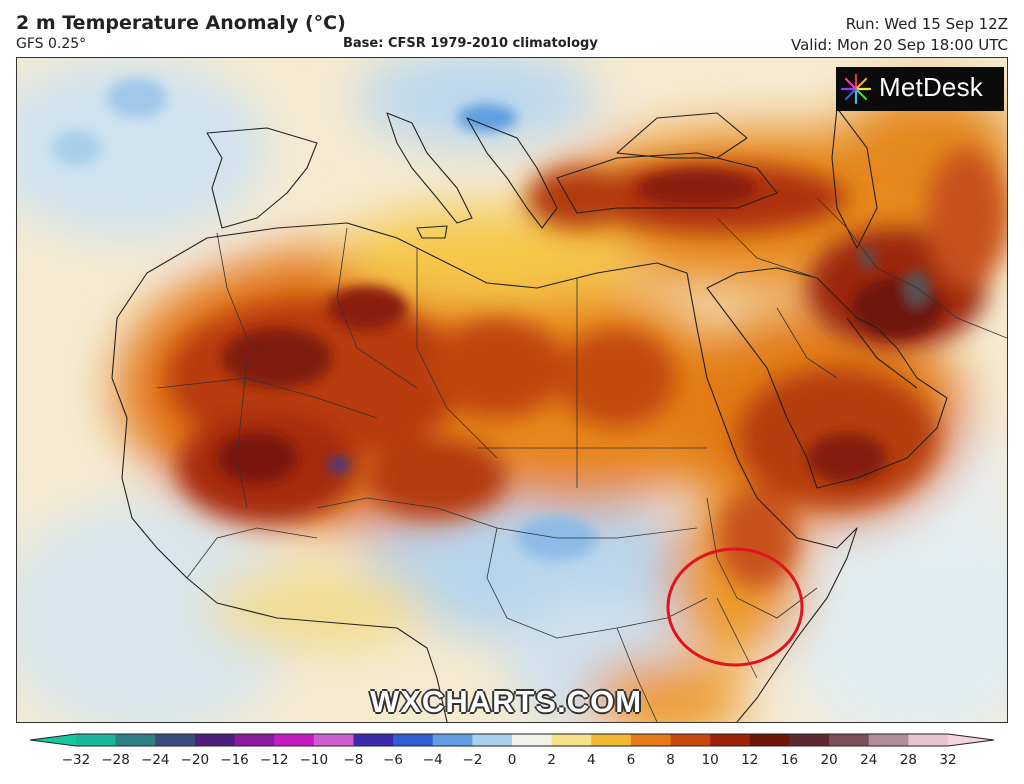  I want to click on colorbar-arrow-right, so click(971, 740).